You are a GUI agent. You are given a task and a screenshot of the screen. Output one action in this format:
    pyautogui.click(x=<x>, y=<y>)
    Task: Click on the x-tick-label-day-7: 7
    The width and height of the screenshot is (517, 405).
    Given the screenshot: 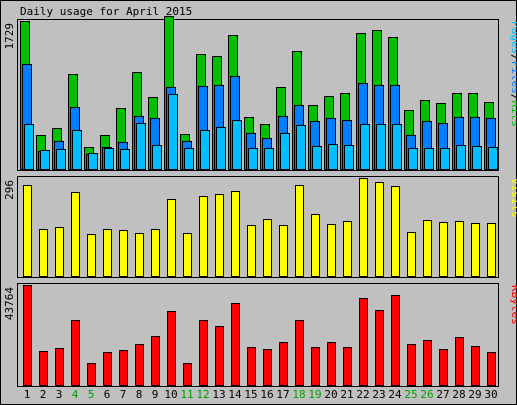 What is the action you would take?
    pyautogui.click(x=123, y=394)
    